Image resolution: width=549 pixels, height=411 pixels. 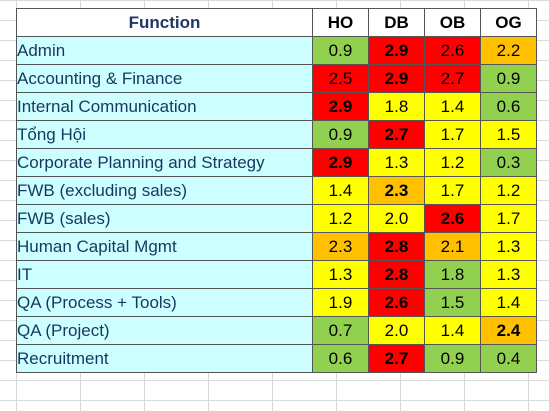 What do you see at coordinates (508, 50) in the screenshot?
I see `value-cell: 2.2` at bounding box center [508, 50].